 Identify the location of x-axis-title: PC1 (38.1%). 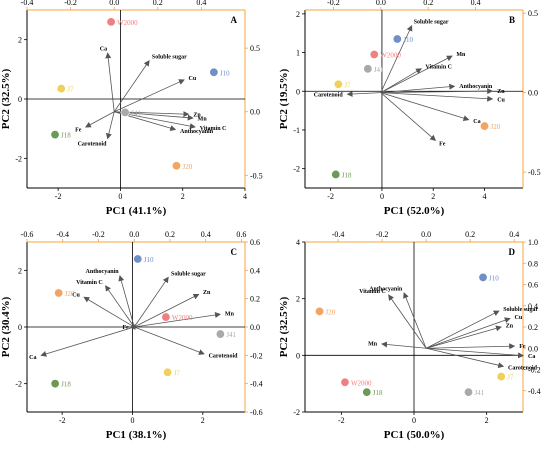
(136, 435).